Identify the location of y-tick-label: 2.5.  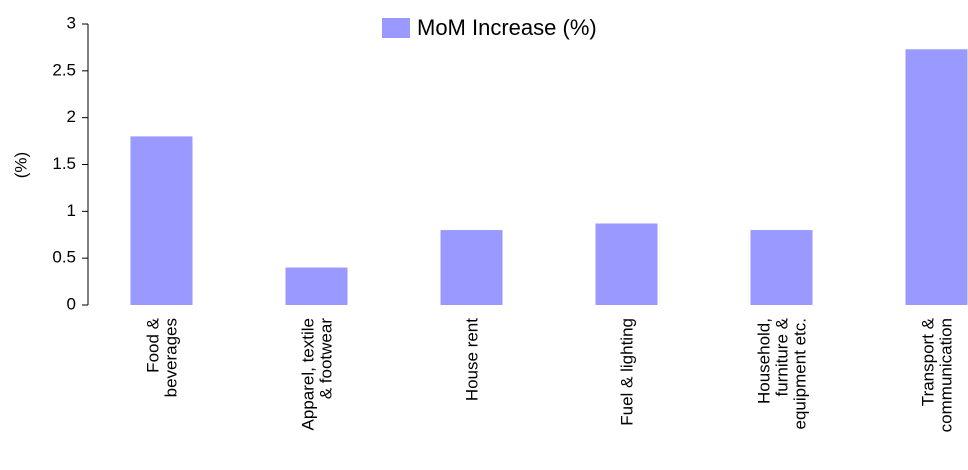
(64, 69).